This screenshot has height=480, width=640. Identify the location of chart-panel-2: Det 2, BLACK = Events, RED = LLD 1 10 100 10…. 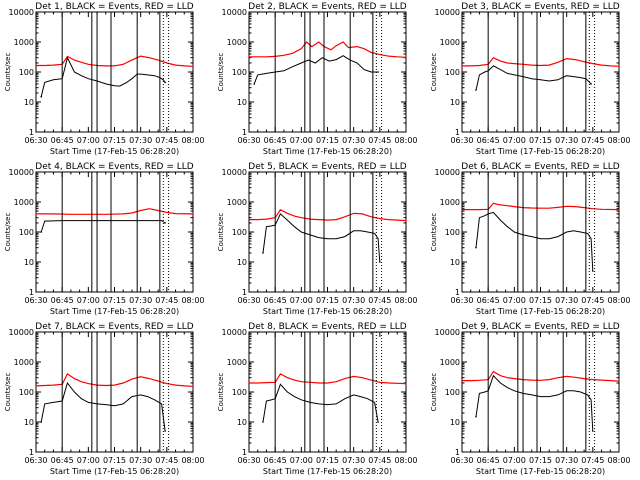
(317, 79).